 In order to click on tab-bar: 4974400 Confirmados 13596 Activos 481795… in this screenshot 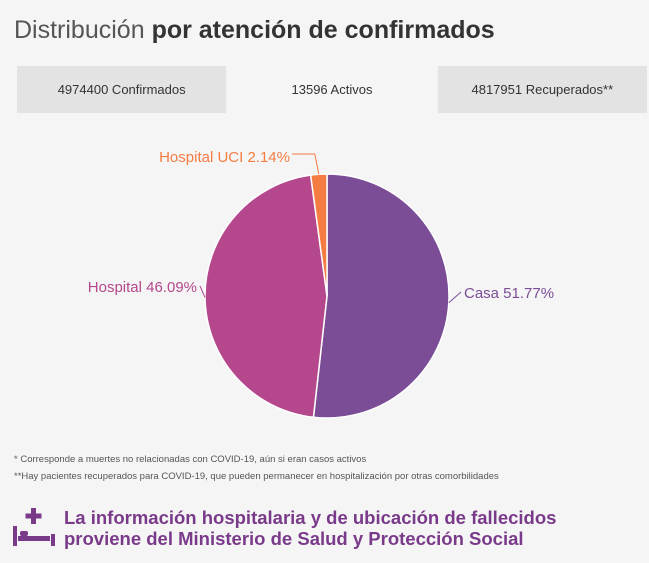, I will do `click(332, 89)`.